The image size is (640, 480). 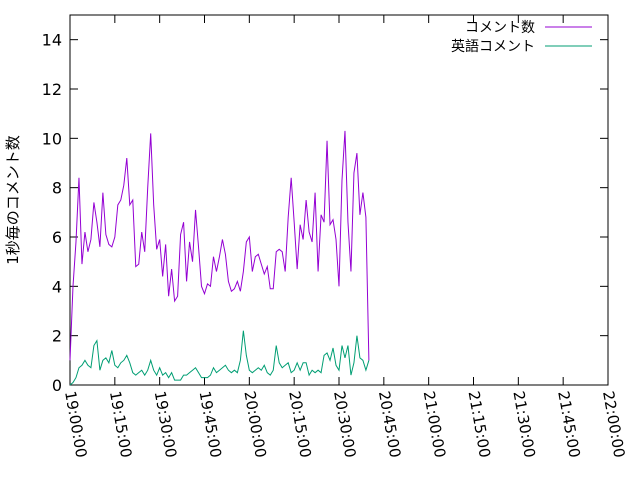 I want to click on x-tick-label: 21:45:00, so click(x=568, y=424).